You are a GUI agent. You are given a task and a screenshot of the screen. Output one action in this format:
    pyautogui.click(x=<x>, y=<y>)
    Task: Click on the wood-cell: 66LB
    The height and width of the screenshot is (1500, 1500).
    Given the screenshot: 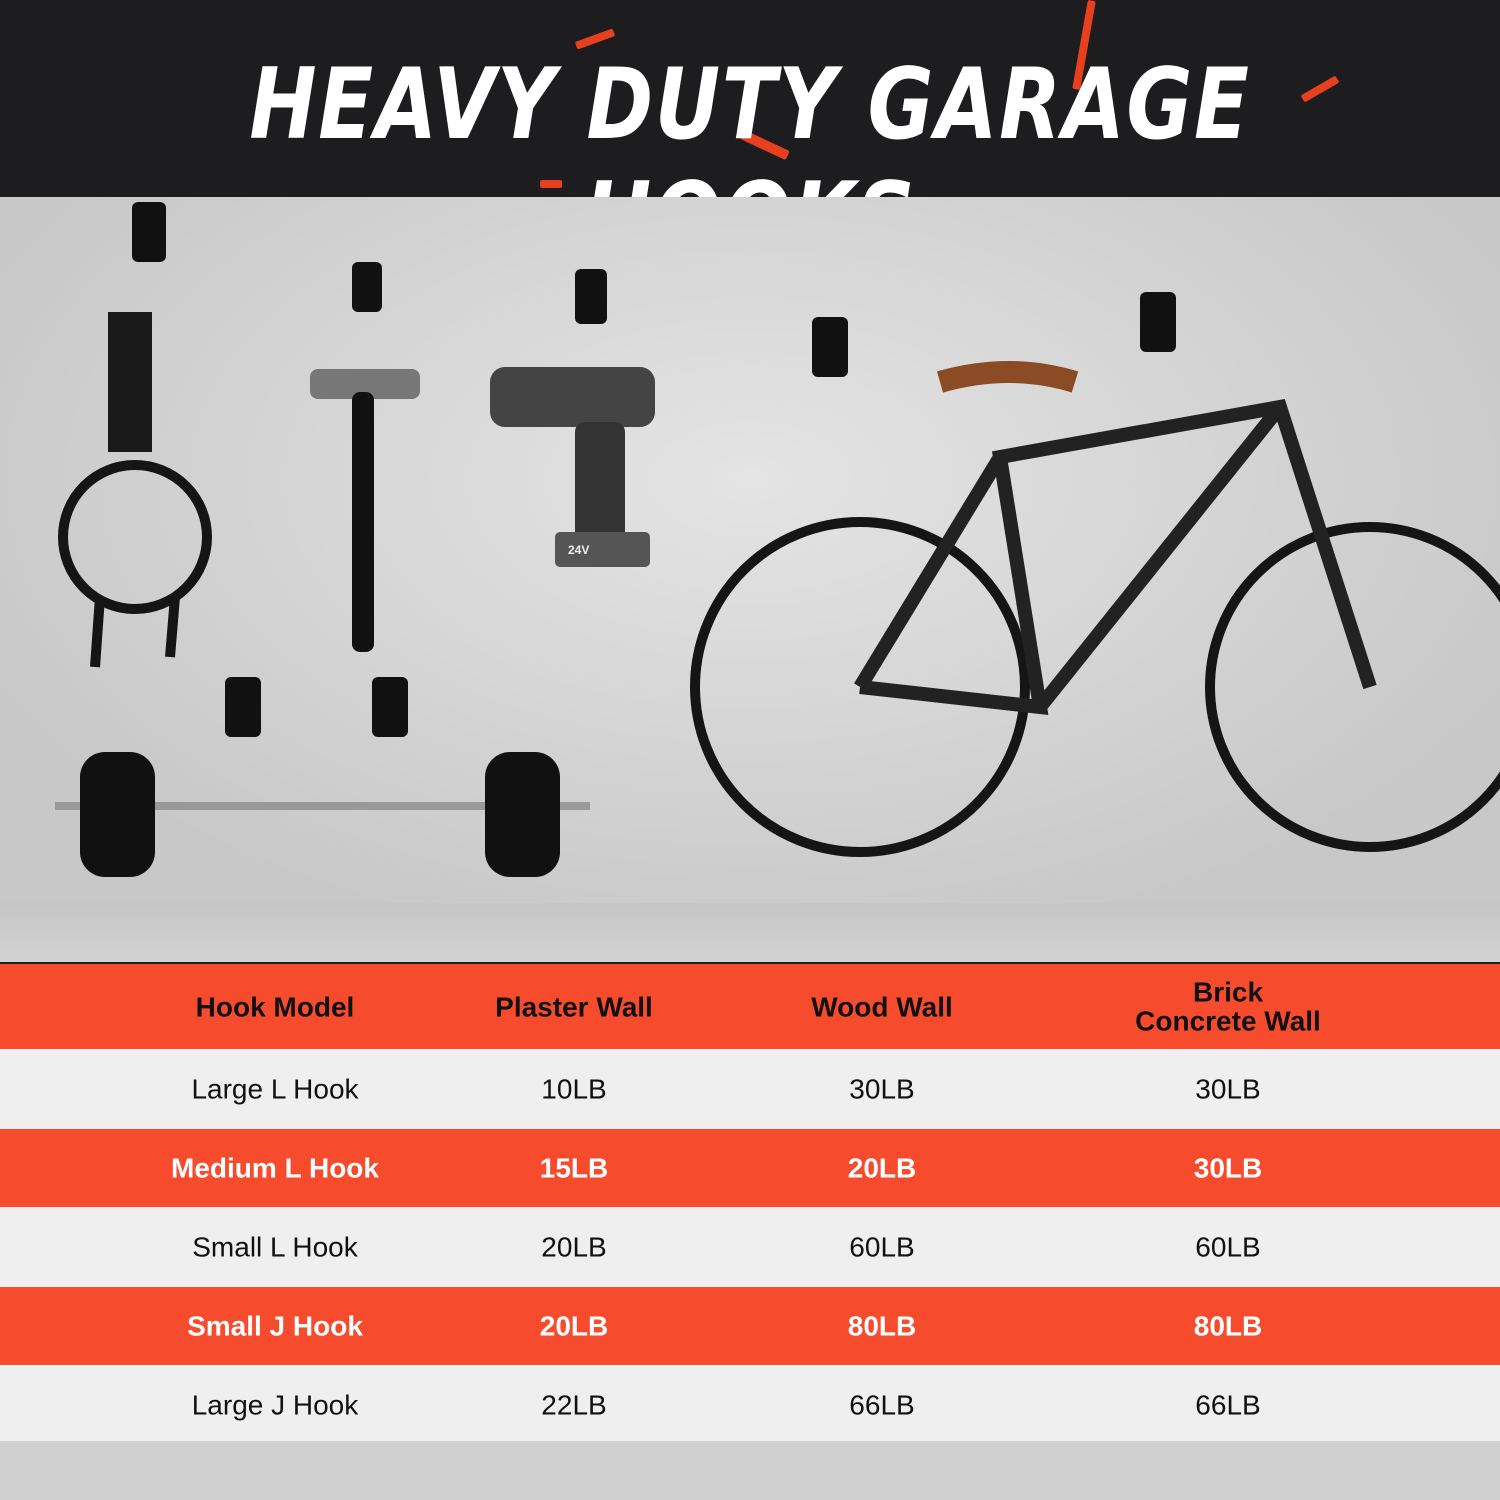 What is the action you would take?
    pyautogui.click(x=882, y=1405)
    